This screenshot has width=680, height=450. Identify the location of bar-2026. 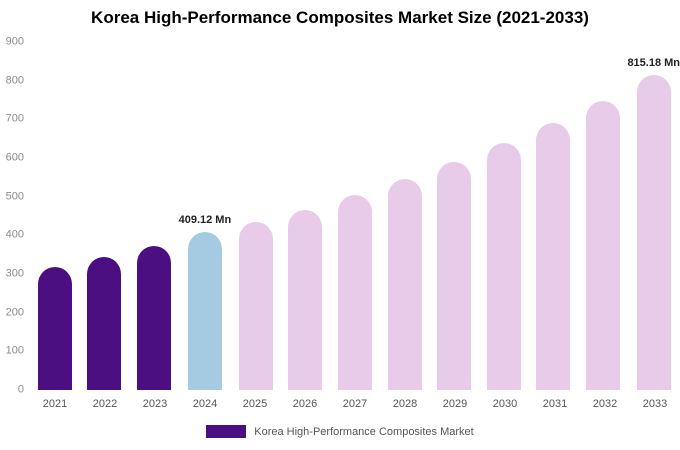
(305, 299).